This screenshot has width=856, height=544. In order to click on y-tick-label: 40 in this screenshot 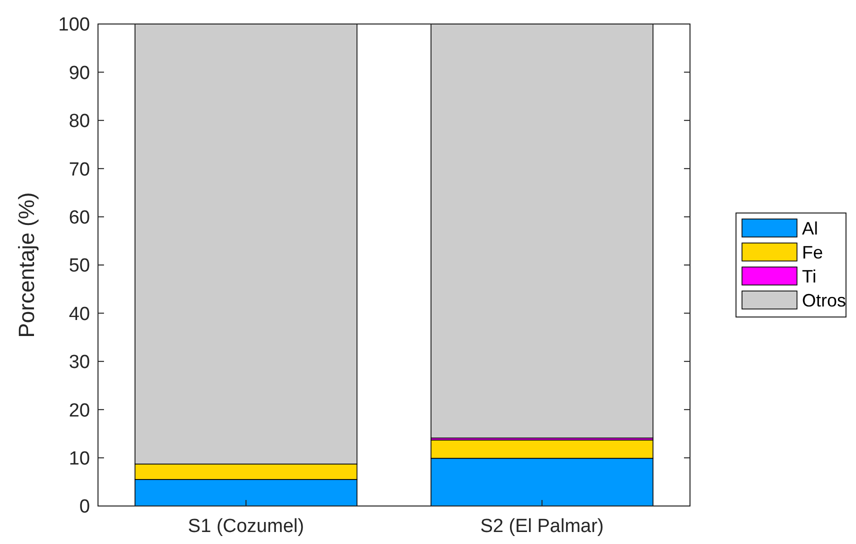, I will do `click(79, 314)`.